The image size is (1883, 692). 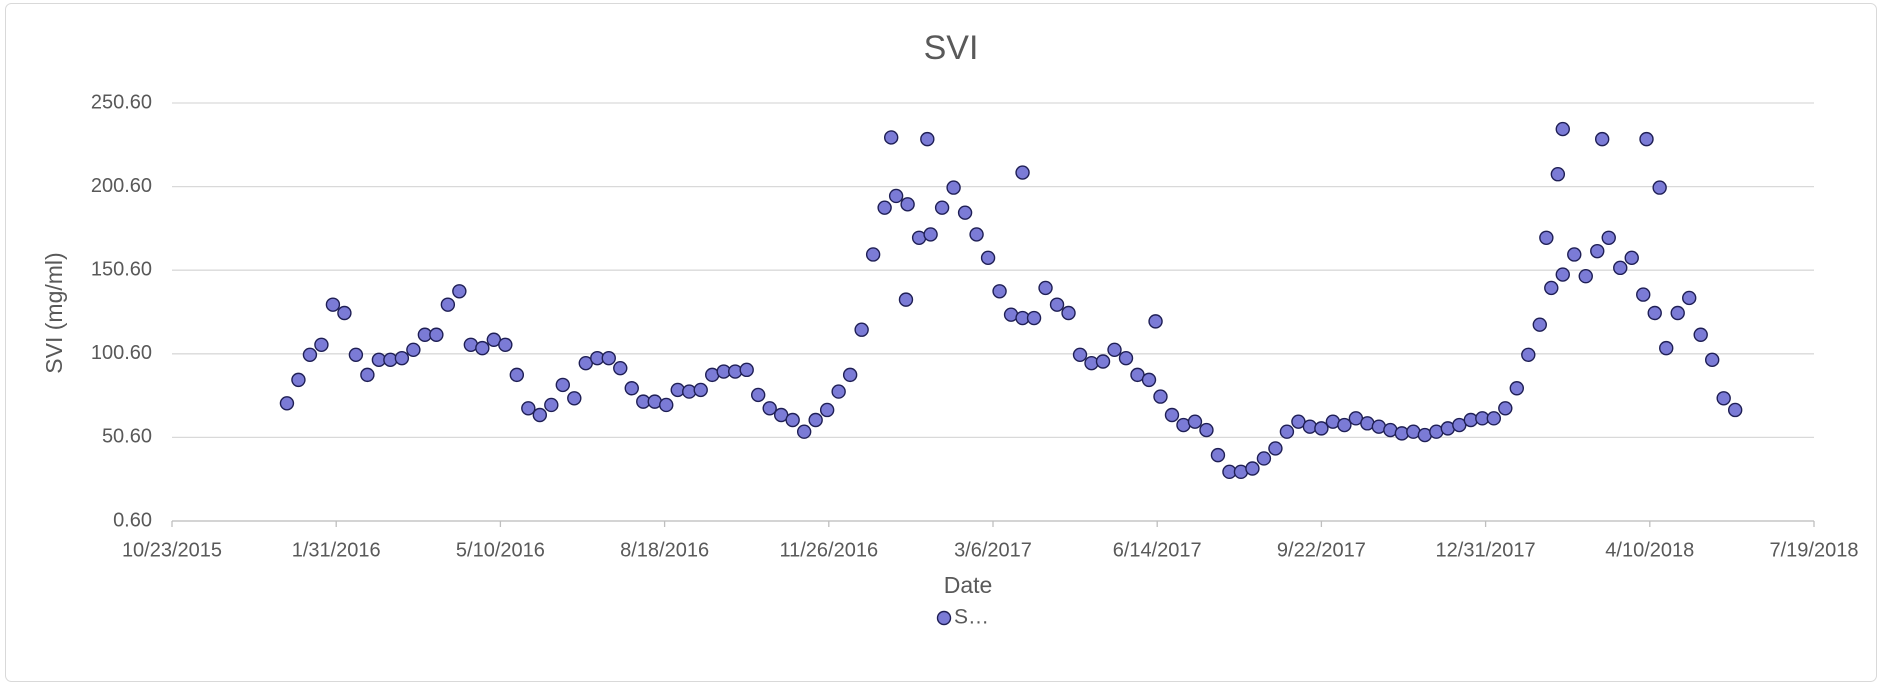 I want to click on x-tick-label: 8/18/2016, so click(x=664, y=550).